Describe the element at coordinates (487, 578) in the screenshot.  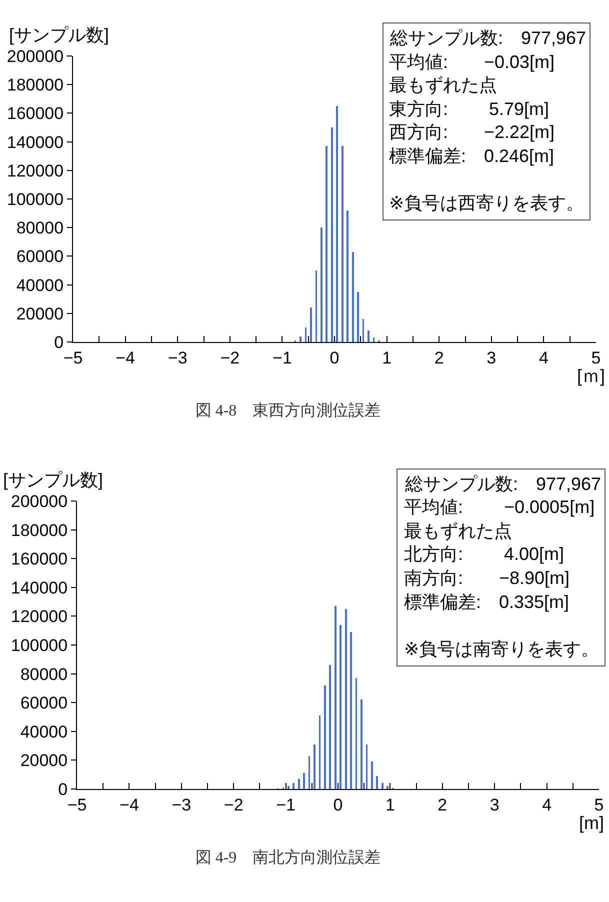
I see `annotation: 南方向: −8.90[m]` at that location.